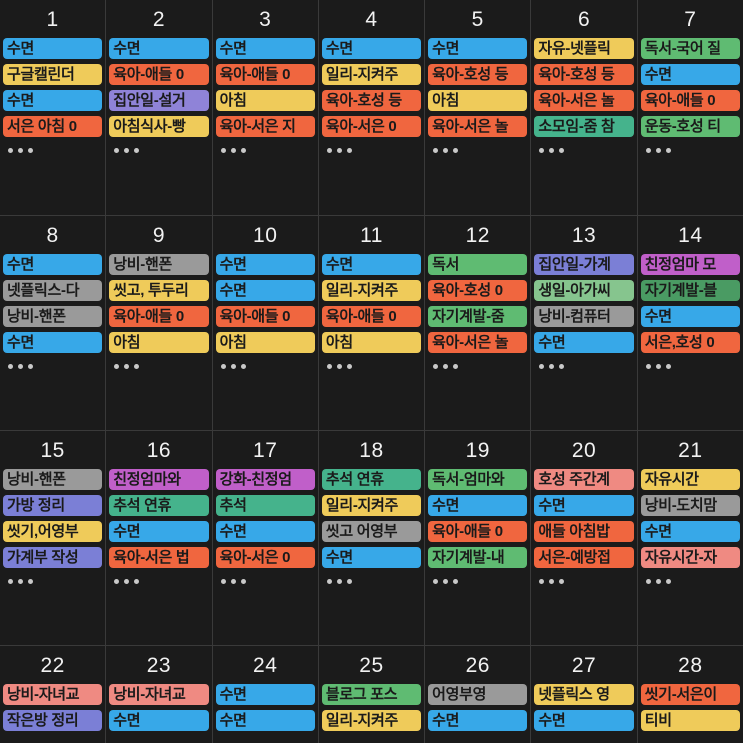 The width and height of the screenshot is (743, 743). What do you see at coordinates (584, 316) in the screenshot?
I see `event-chip: 낭비-컴퓨터` at bounding box center [584, 316].